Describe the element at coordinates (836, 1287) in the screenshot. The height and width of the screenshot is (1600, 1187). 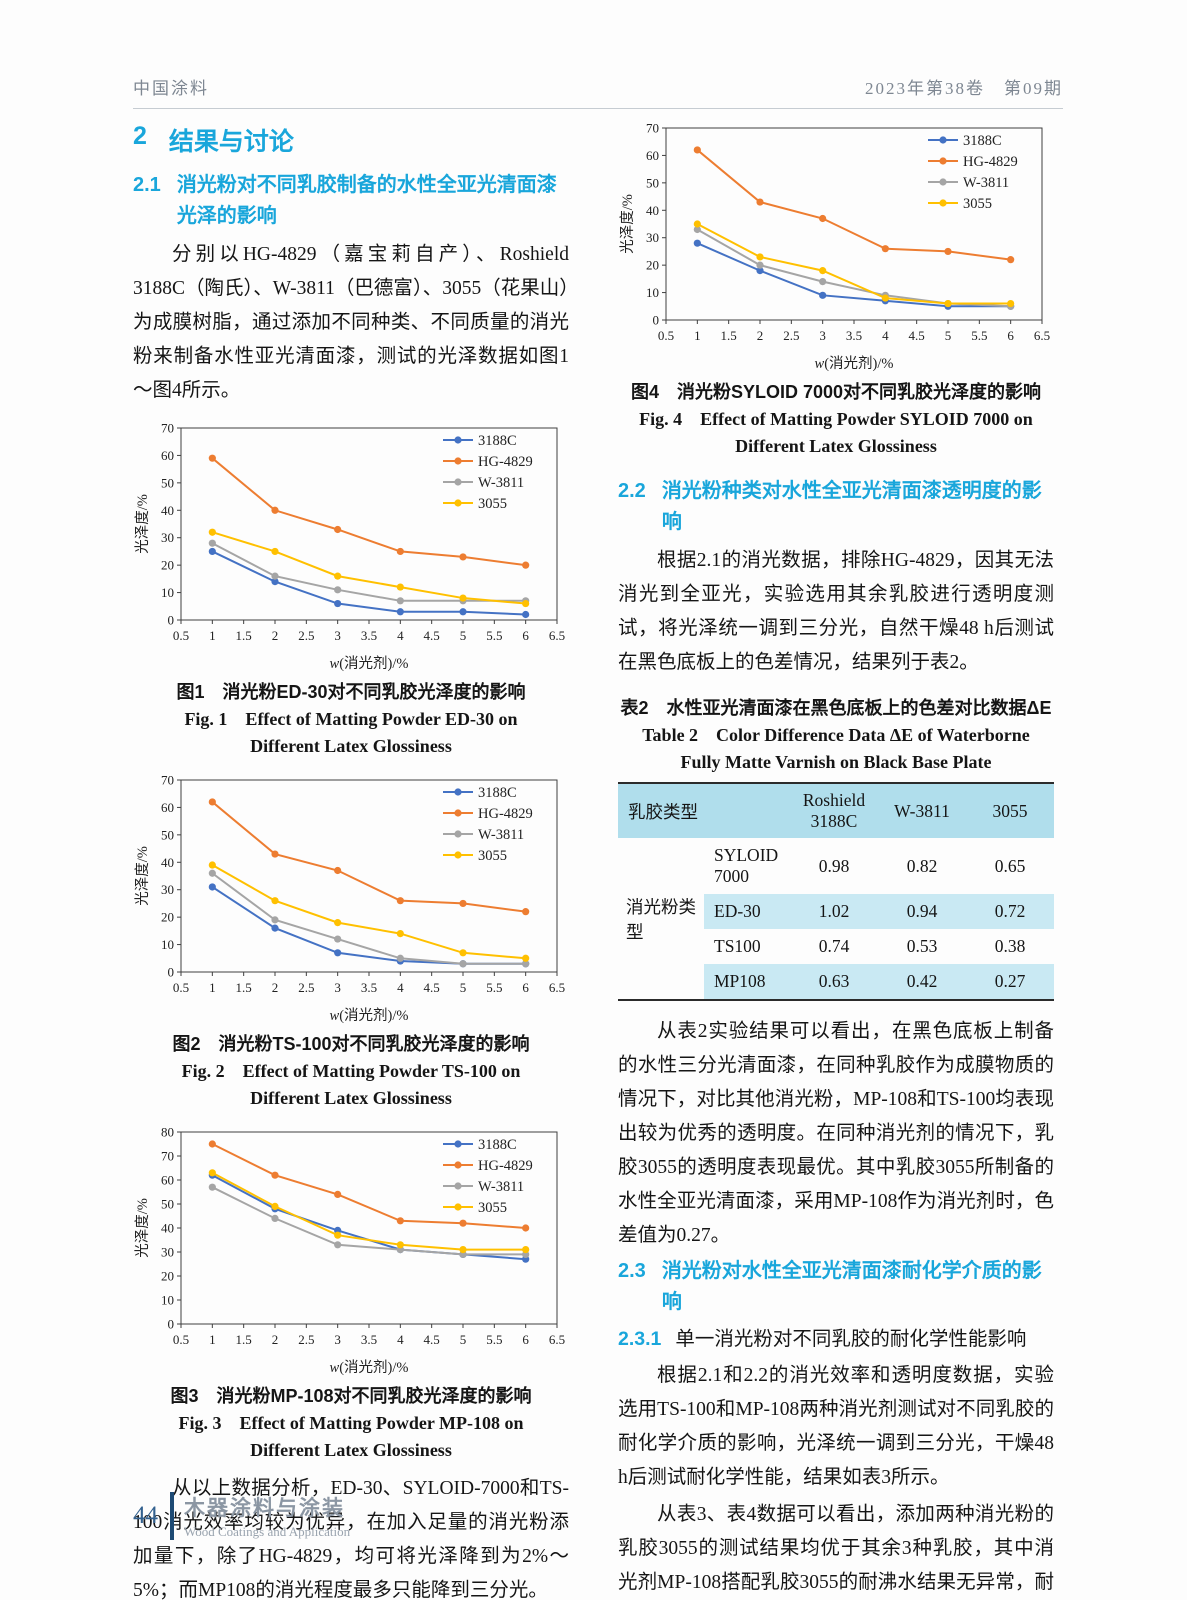
I see `section-2-3-heading: 2.3 消光粉对水性全亚光清面漆耐化学介质的影响` at that location.